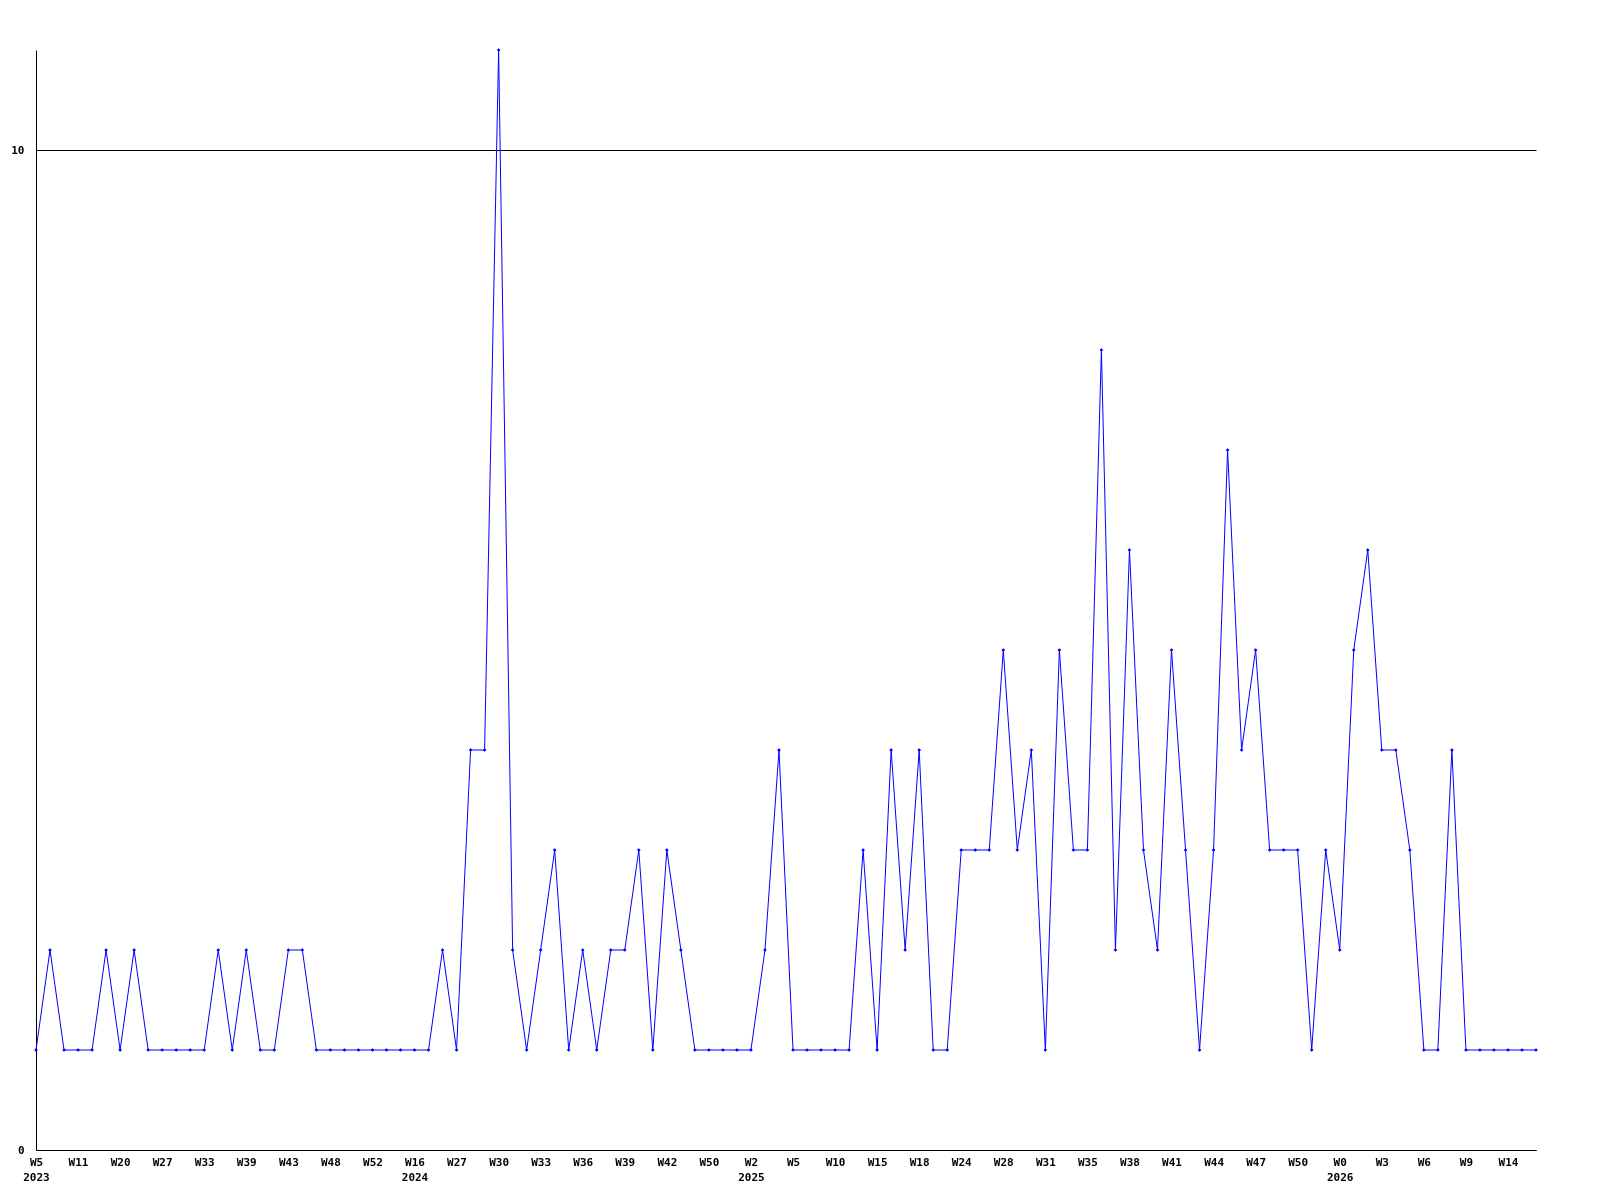 The image size is (1600, 1200). I want to click on x-tick-label: W3, so click(1382, 1162).